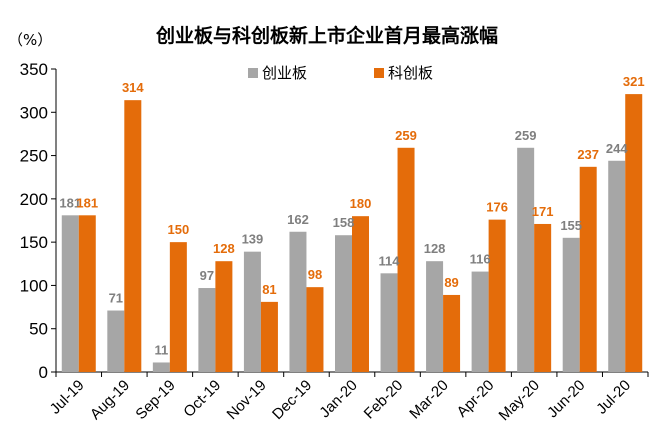 Image resolution: width=655 pixels, height=443 pixels. I want to click on x-tick-label: Jun-20, so click(566, 399).